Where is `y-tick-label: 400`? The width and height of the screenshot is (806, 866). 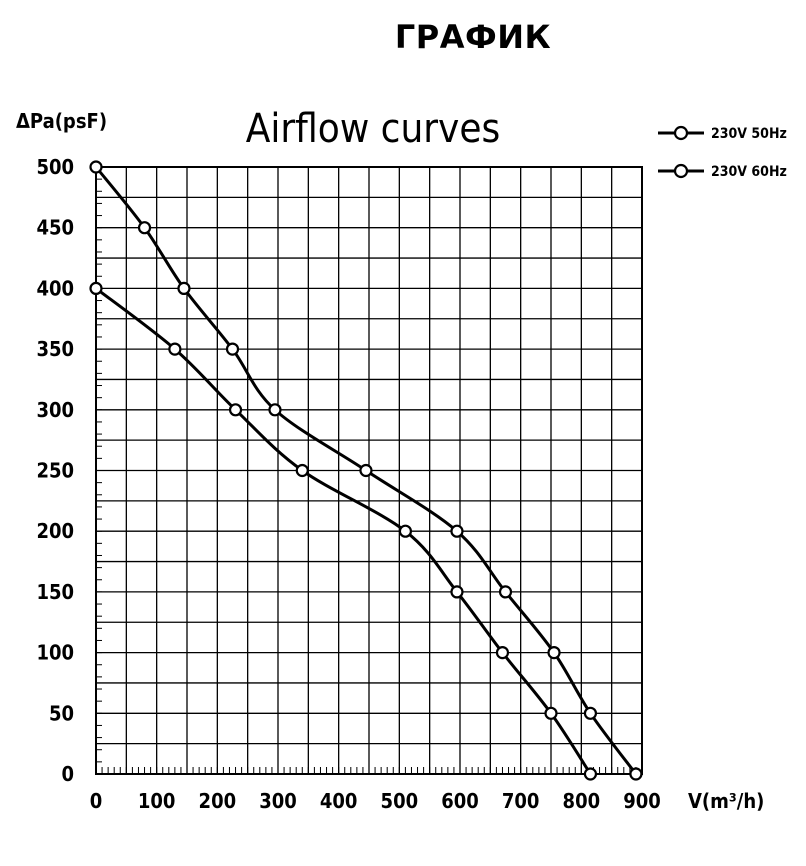
y-tick-label: 400 is located at coordinates (55, 288).